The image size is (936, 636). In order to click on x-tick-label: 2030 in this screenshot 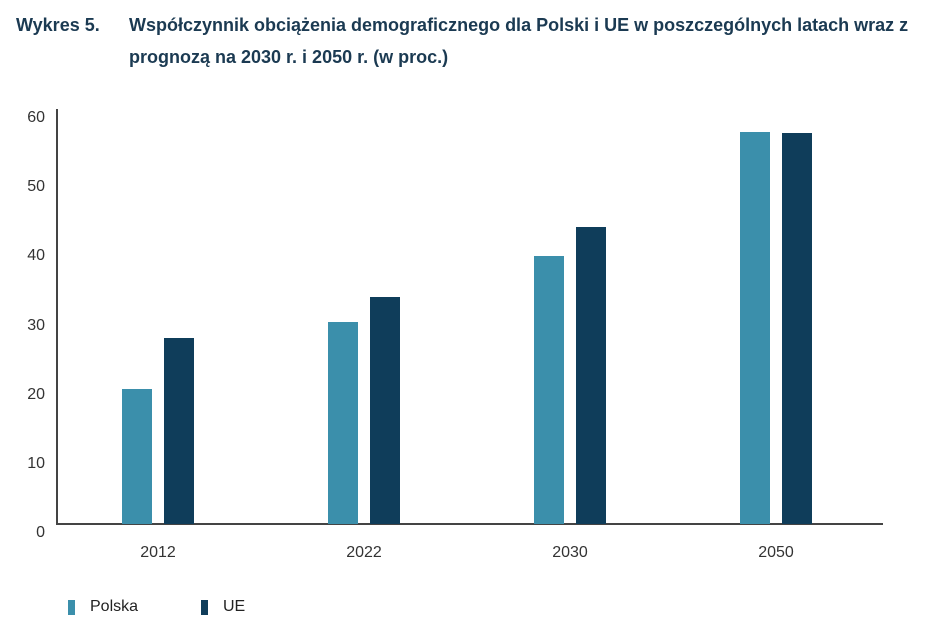, I will do `click(570, 552)`.